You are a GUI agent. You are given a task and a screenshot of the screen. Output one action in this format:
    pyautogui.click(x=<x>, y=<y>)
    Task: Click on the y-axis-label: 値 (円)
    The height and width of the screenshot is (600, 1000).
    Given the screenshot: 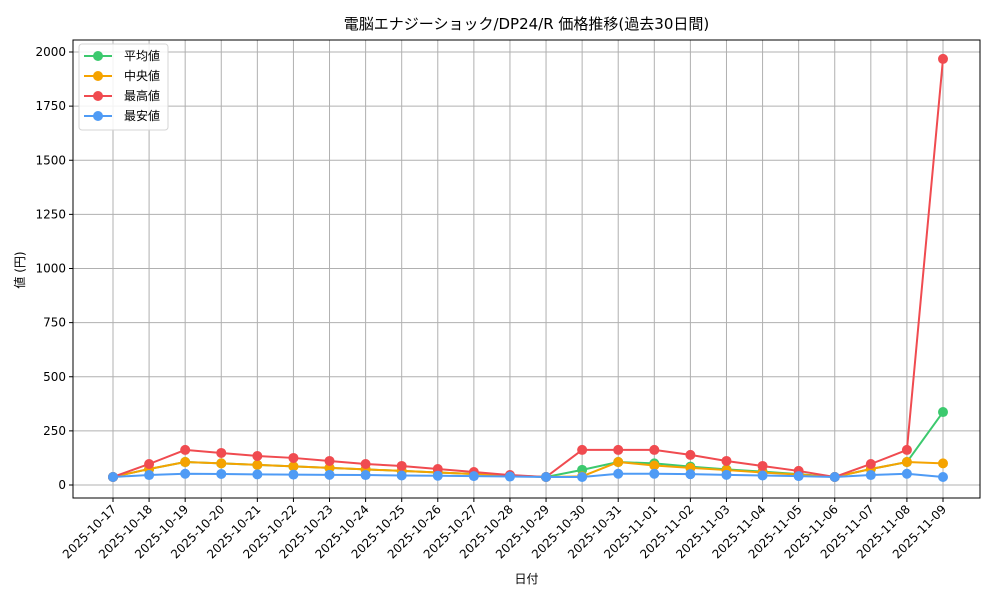 What is the action you would take?
    pyautogui.click(x=19, y=269)
    